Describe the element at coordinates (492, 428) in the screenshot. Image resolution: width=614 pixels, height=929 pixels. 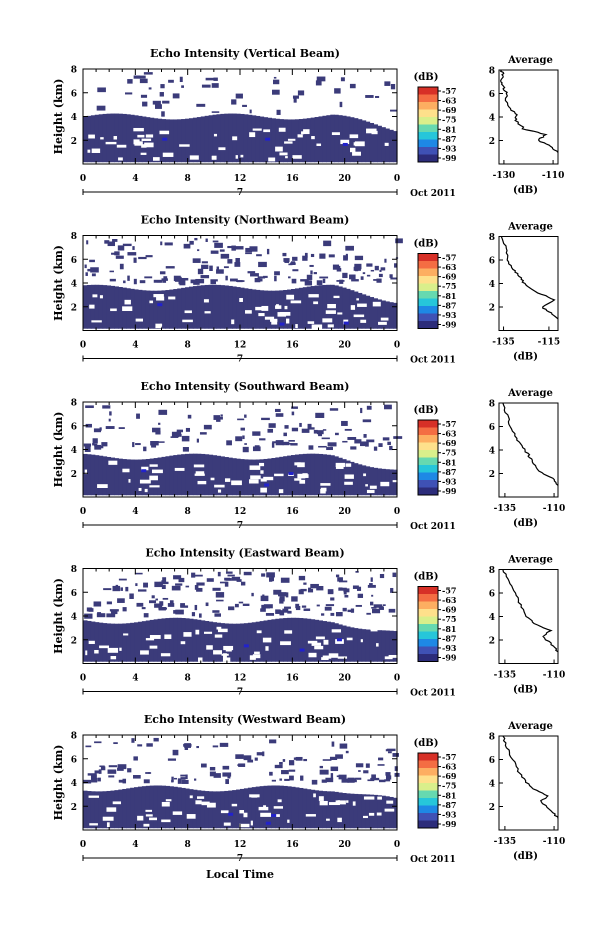
I see `avg-y-tick-label: 6` at that location.